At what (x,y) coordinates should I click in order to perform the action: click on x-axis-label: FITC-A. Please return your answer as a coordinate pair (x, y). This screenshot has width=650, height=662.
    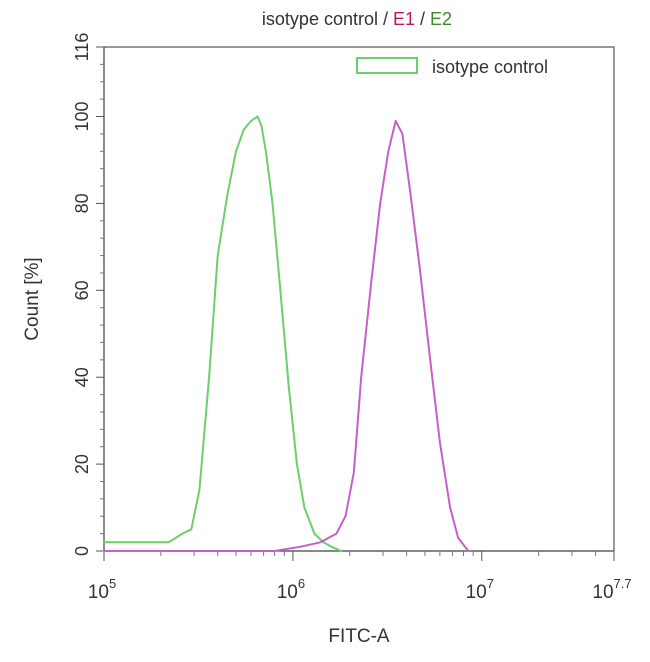
    Looking at the image, I should click on (359, 636).